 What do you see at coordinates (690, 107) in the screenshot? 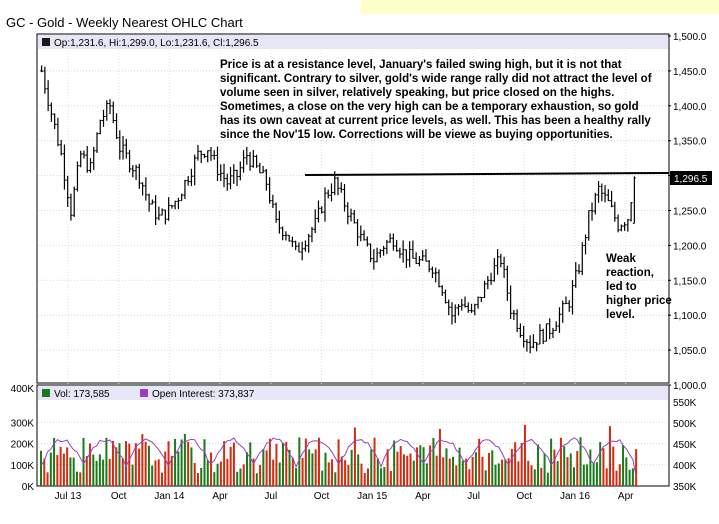
I see `price-y-tick-label: 1,400.0` at bounding box center [690, 107].